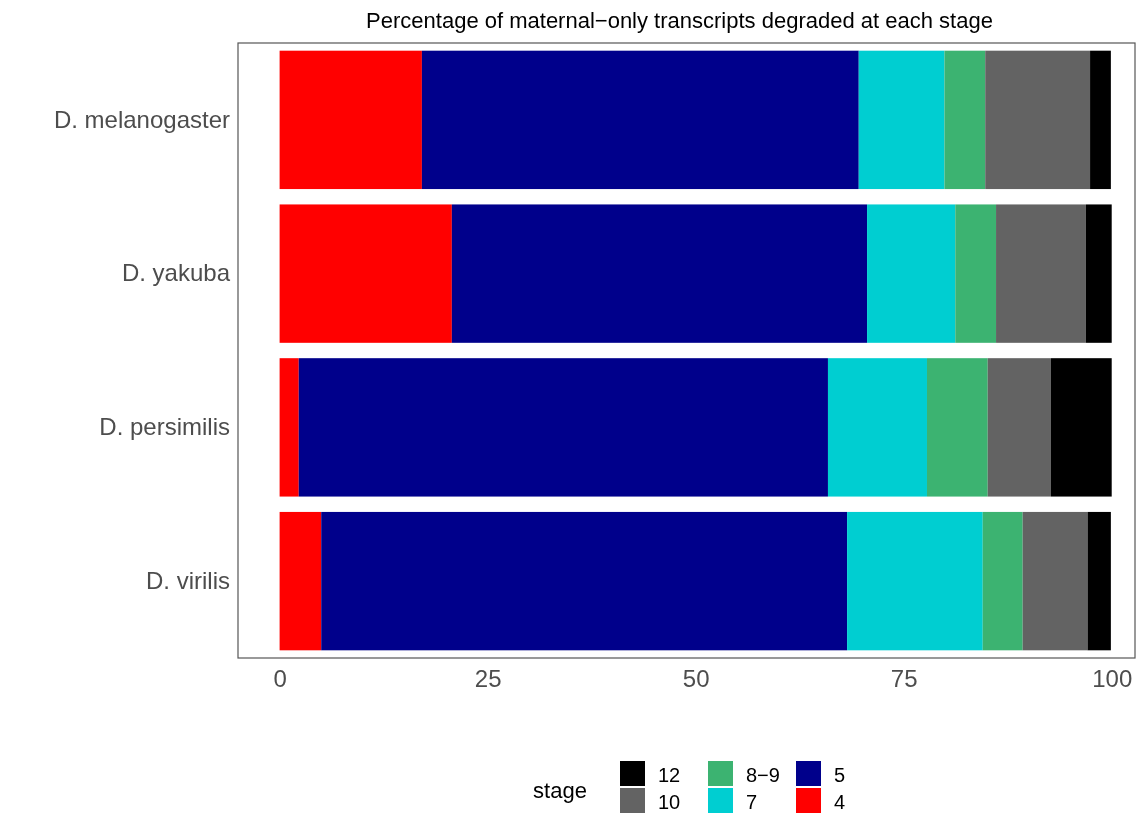 The width and height of the screenshot is (1148, 815). I want to click on legend-label: 5, so click(840, 775).